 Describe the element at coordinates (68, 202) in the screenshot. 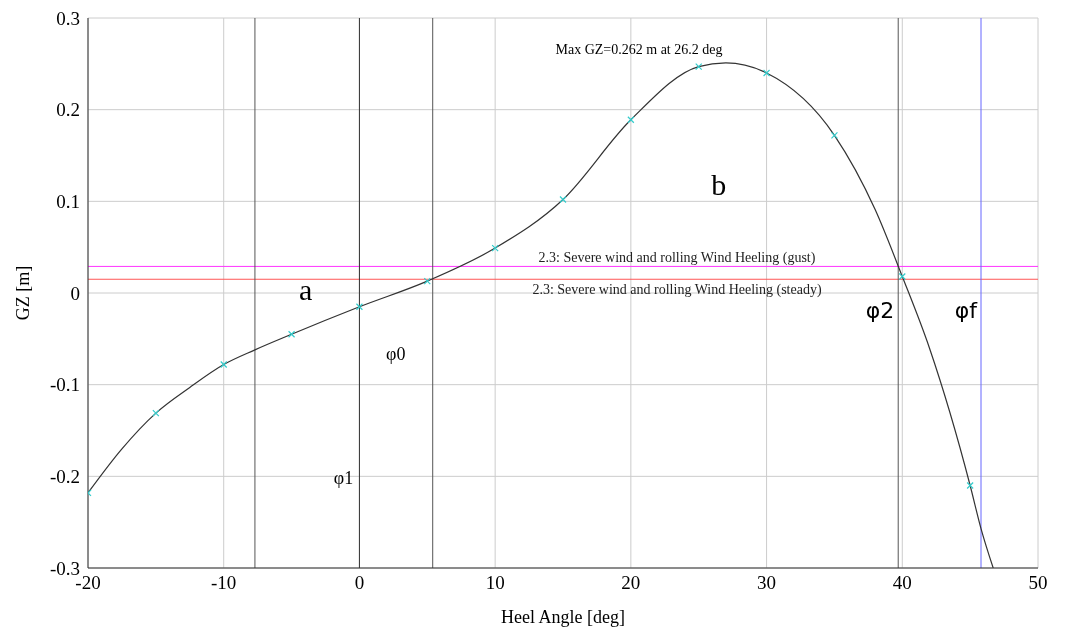

I see `y-tick-label: 0.1` at that location.